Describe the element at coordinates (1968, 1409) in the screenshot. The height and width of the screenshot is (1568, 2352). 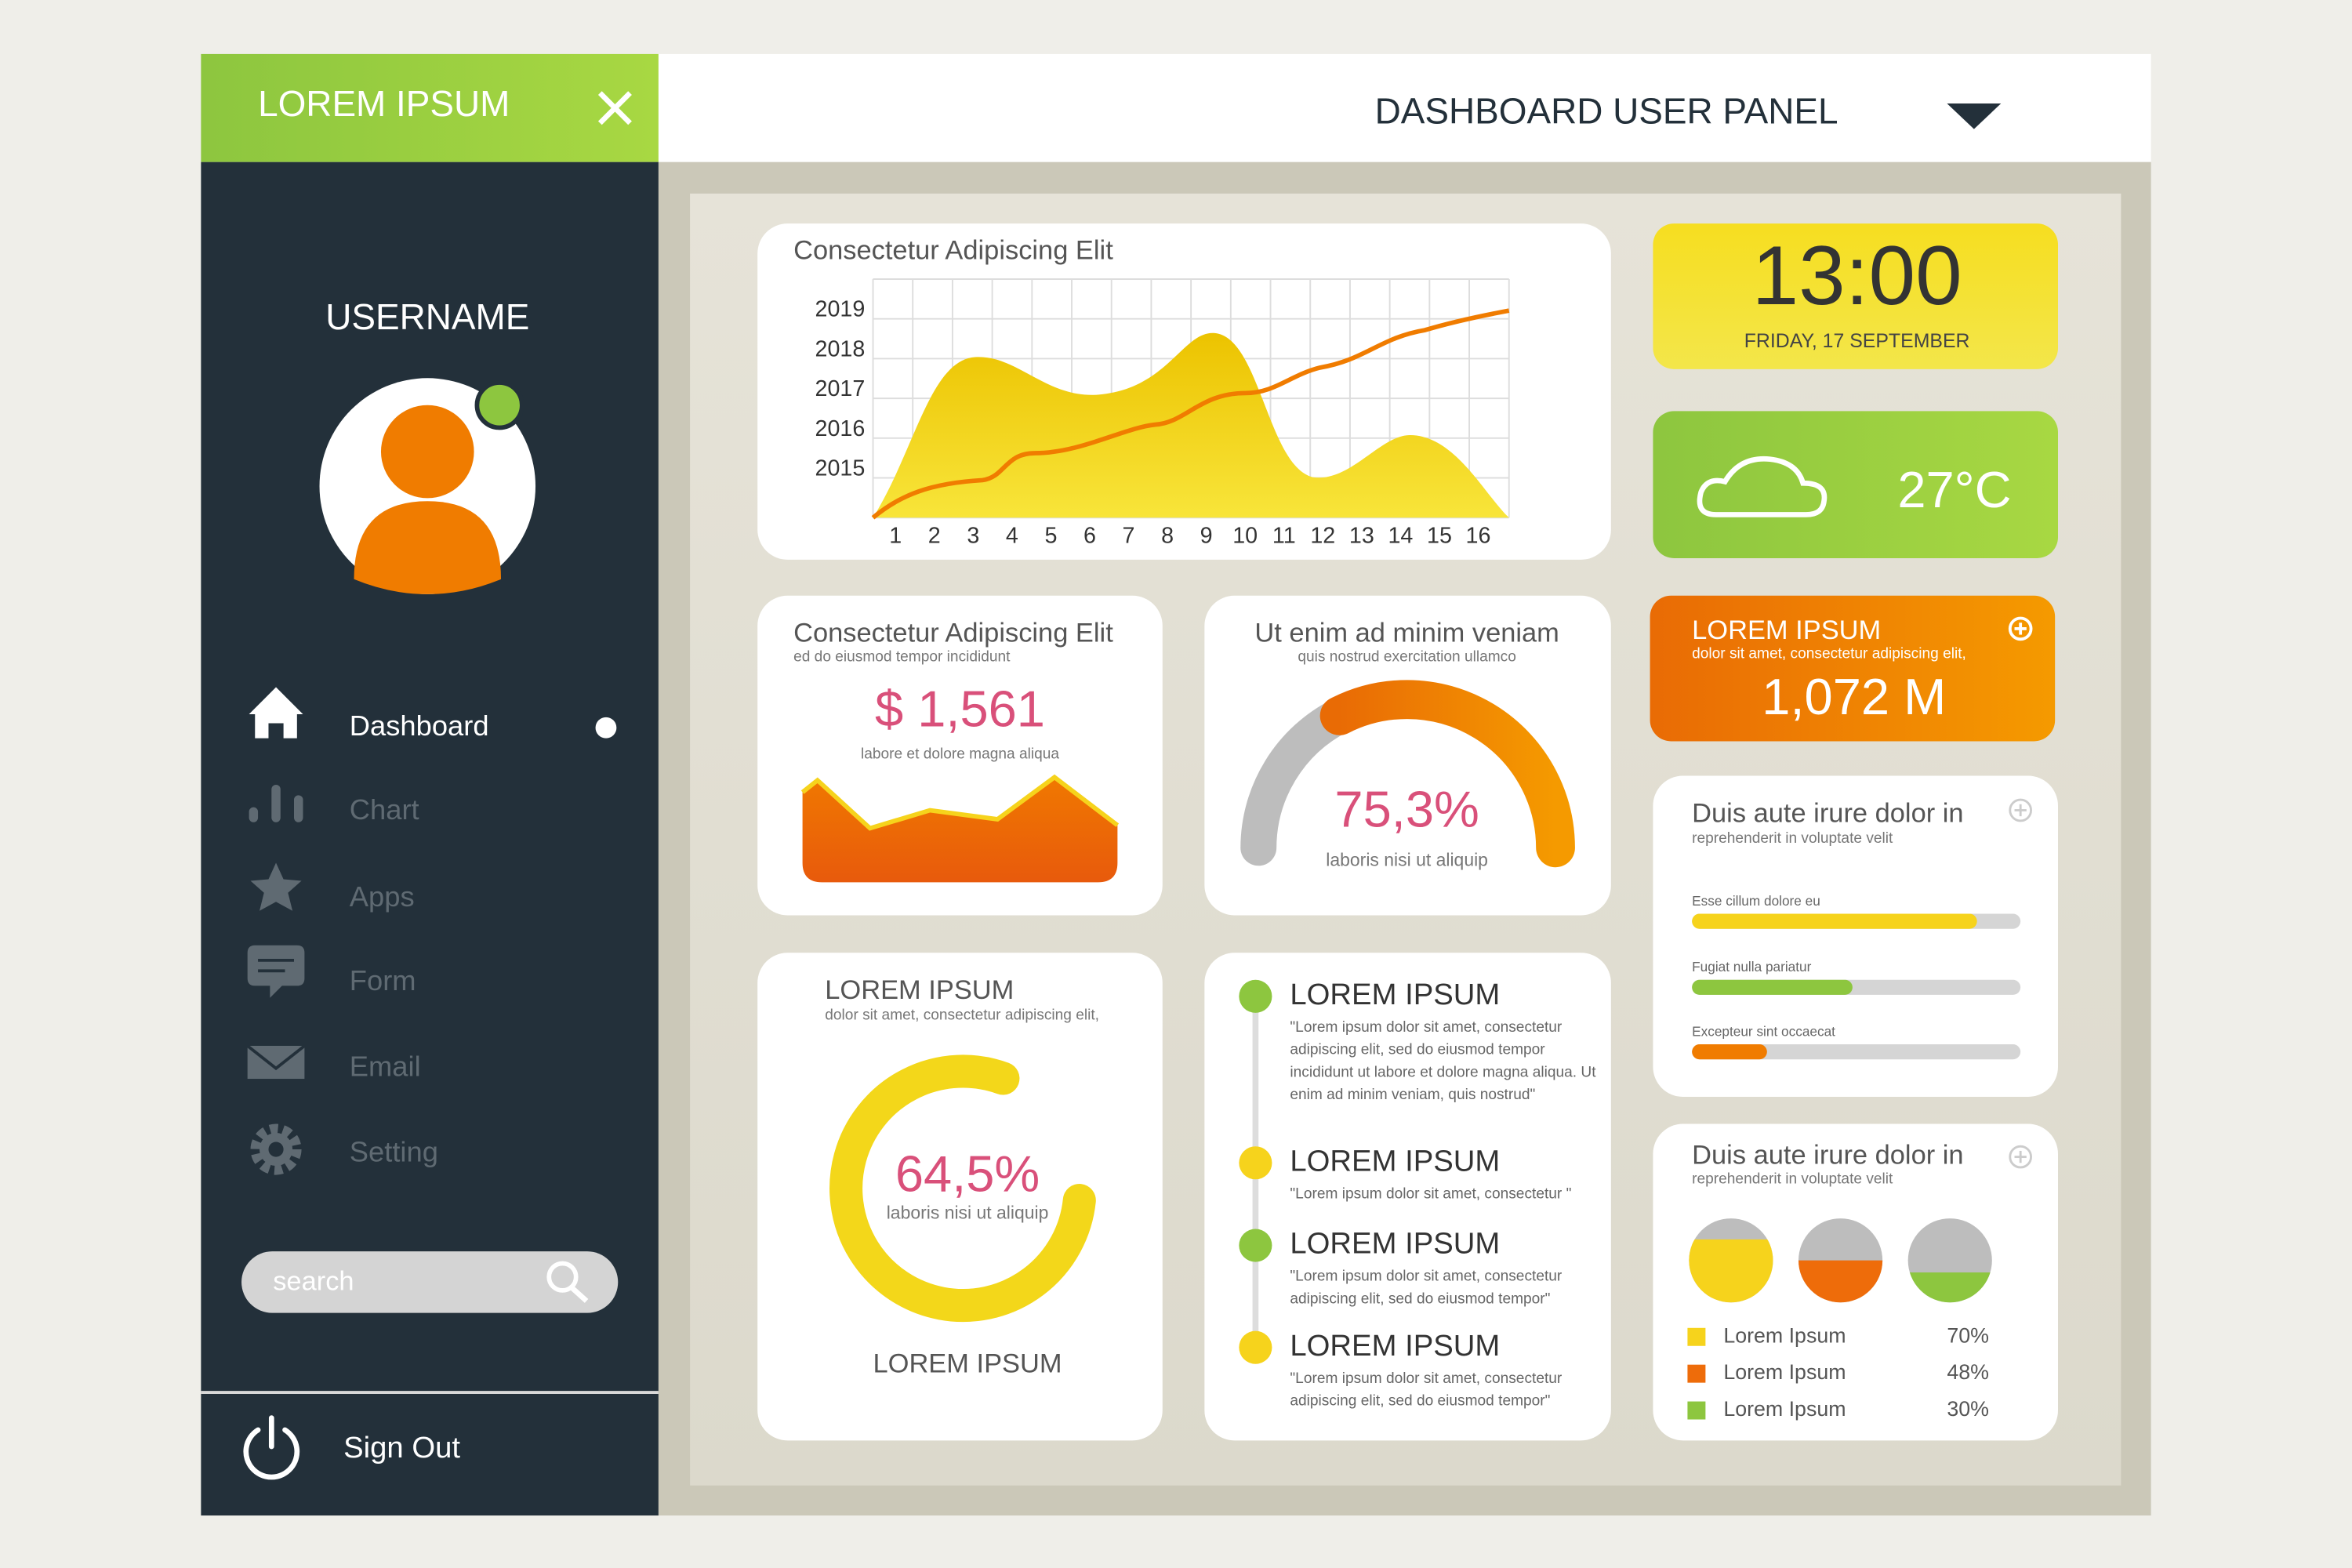
I see `legend-value: 30%` at that location.